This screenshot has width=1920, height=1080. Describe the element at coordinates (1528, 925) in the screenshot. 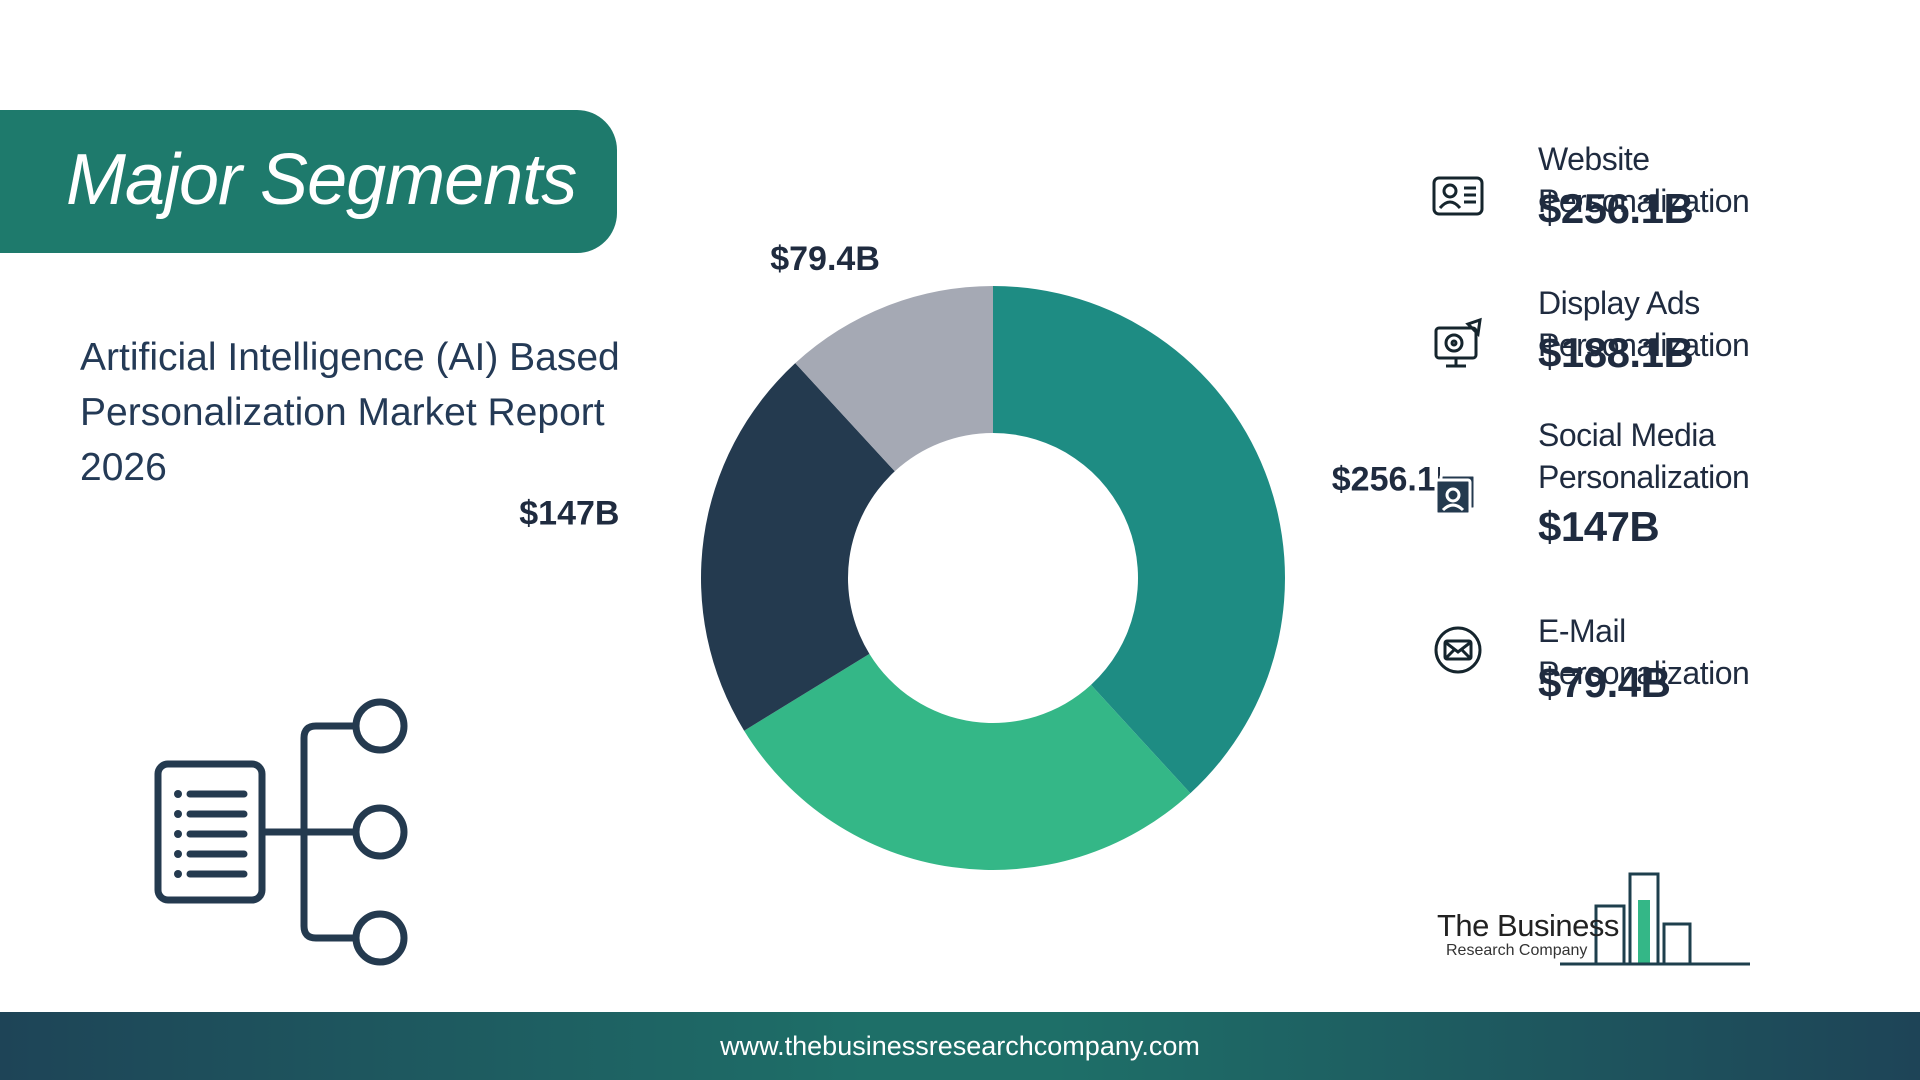

I see `logo-line1: The Business` at that location.